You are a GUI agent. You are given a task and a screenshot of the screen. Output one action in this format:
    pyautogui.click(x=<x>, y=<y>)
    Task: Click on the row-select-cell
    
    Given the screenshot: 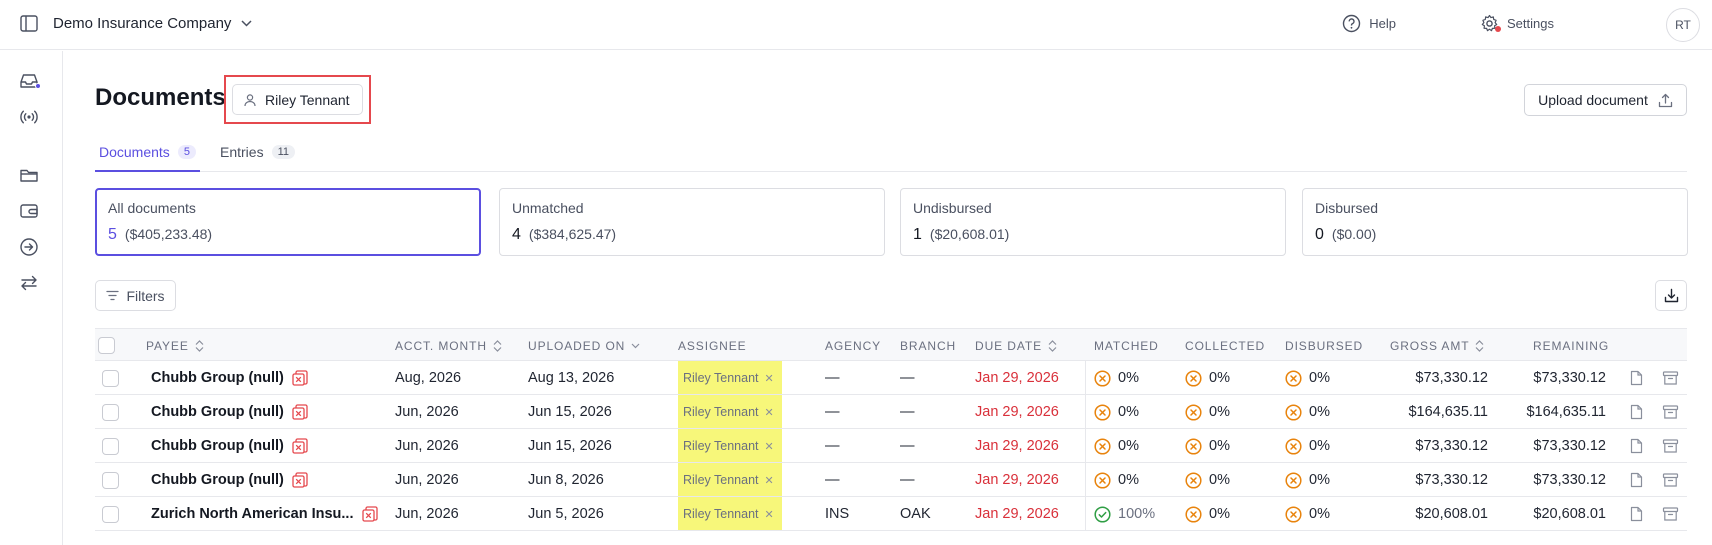 What is the action you would take?
    pyautogui.click(x=110, y=446)
    